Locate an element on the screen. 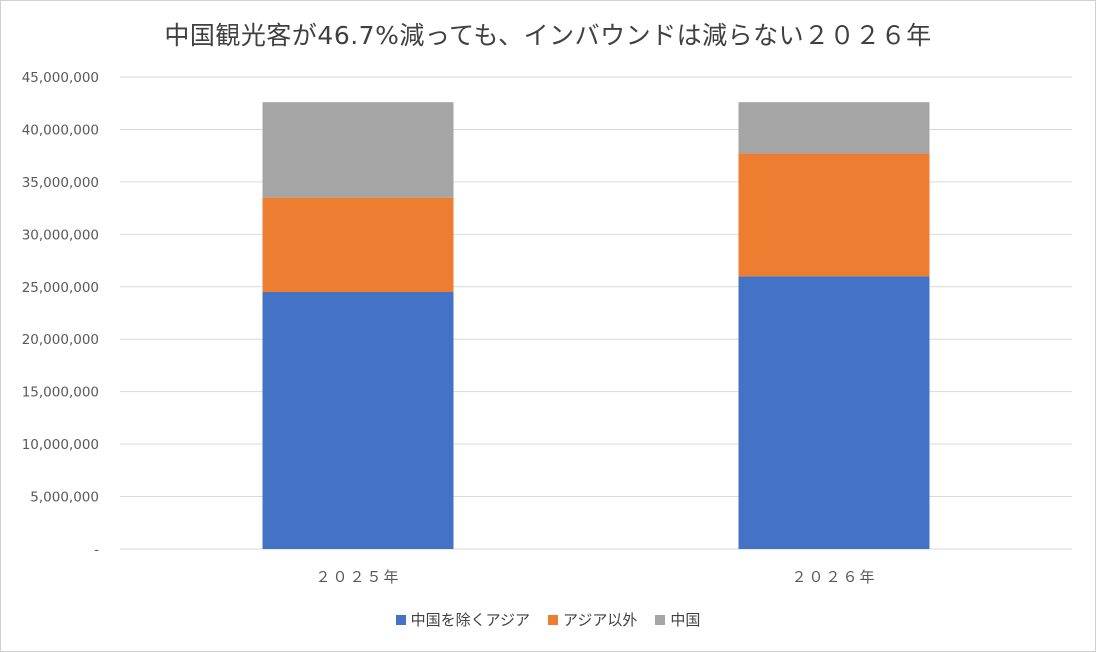 Image resolution: width=1096 pixels, height=652 pixels. chart-legend: 中国を除くアジア アジア以外 中国 is located at coordinates (548, 619).